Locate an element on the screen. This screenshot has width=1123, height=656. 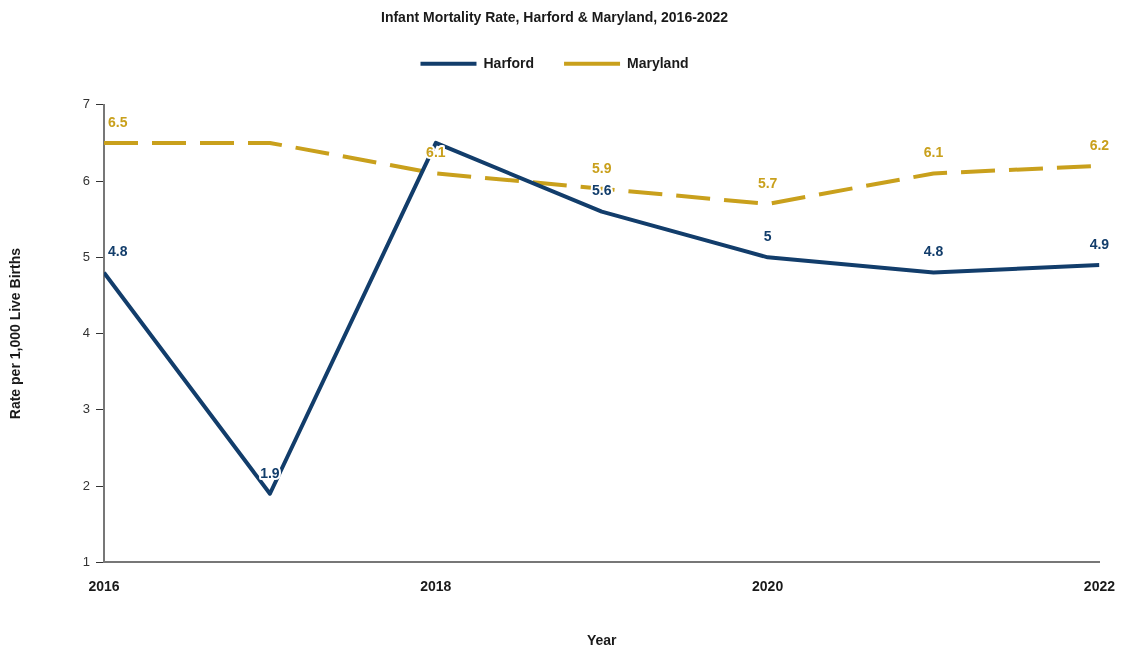
y-tick-label: 2 is located at coordinates (86, 485).